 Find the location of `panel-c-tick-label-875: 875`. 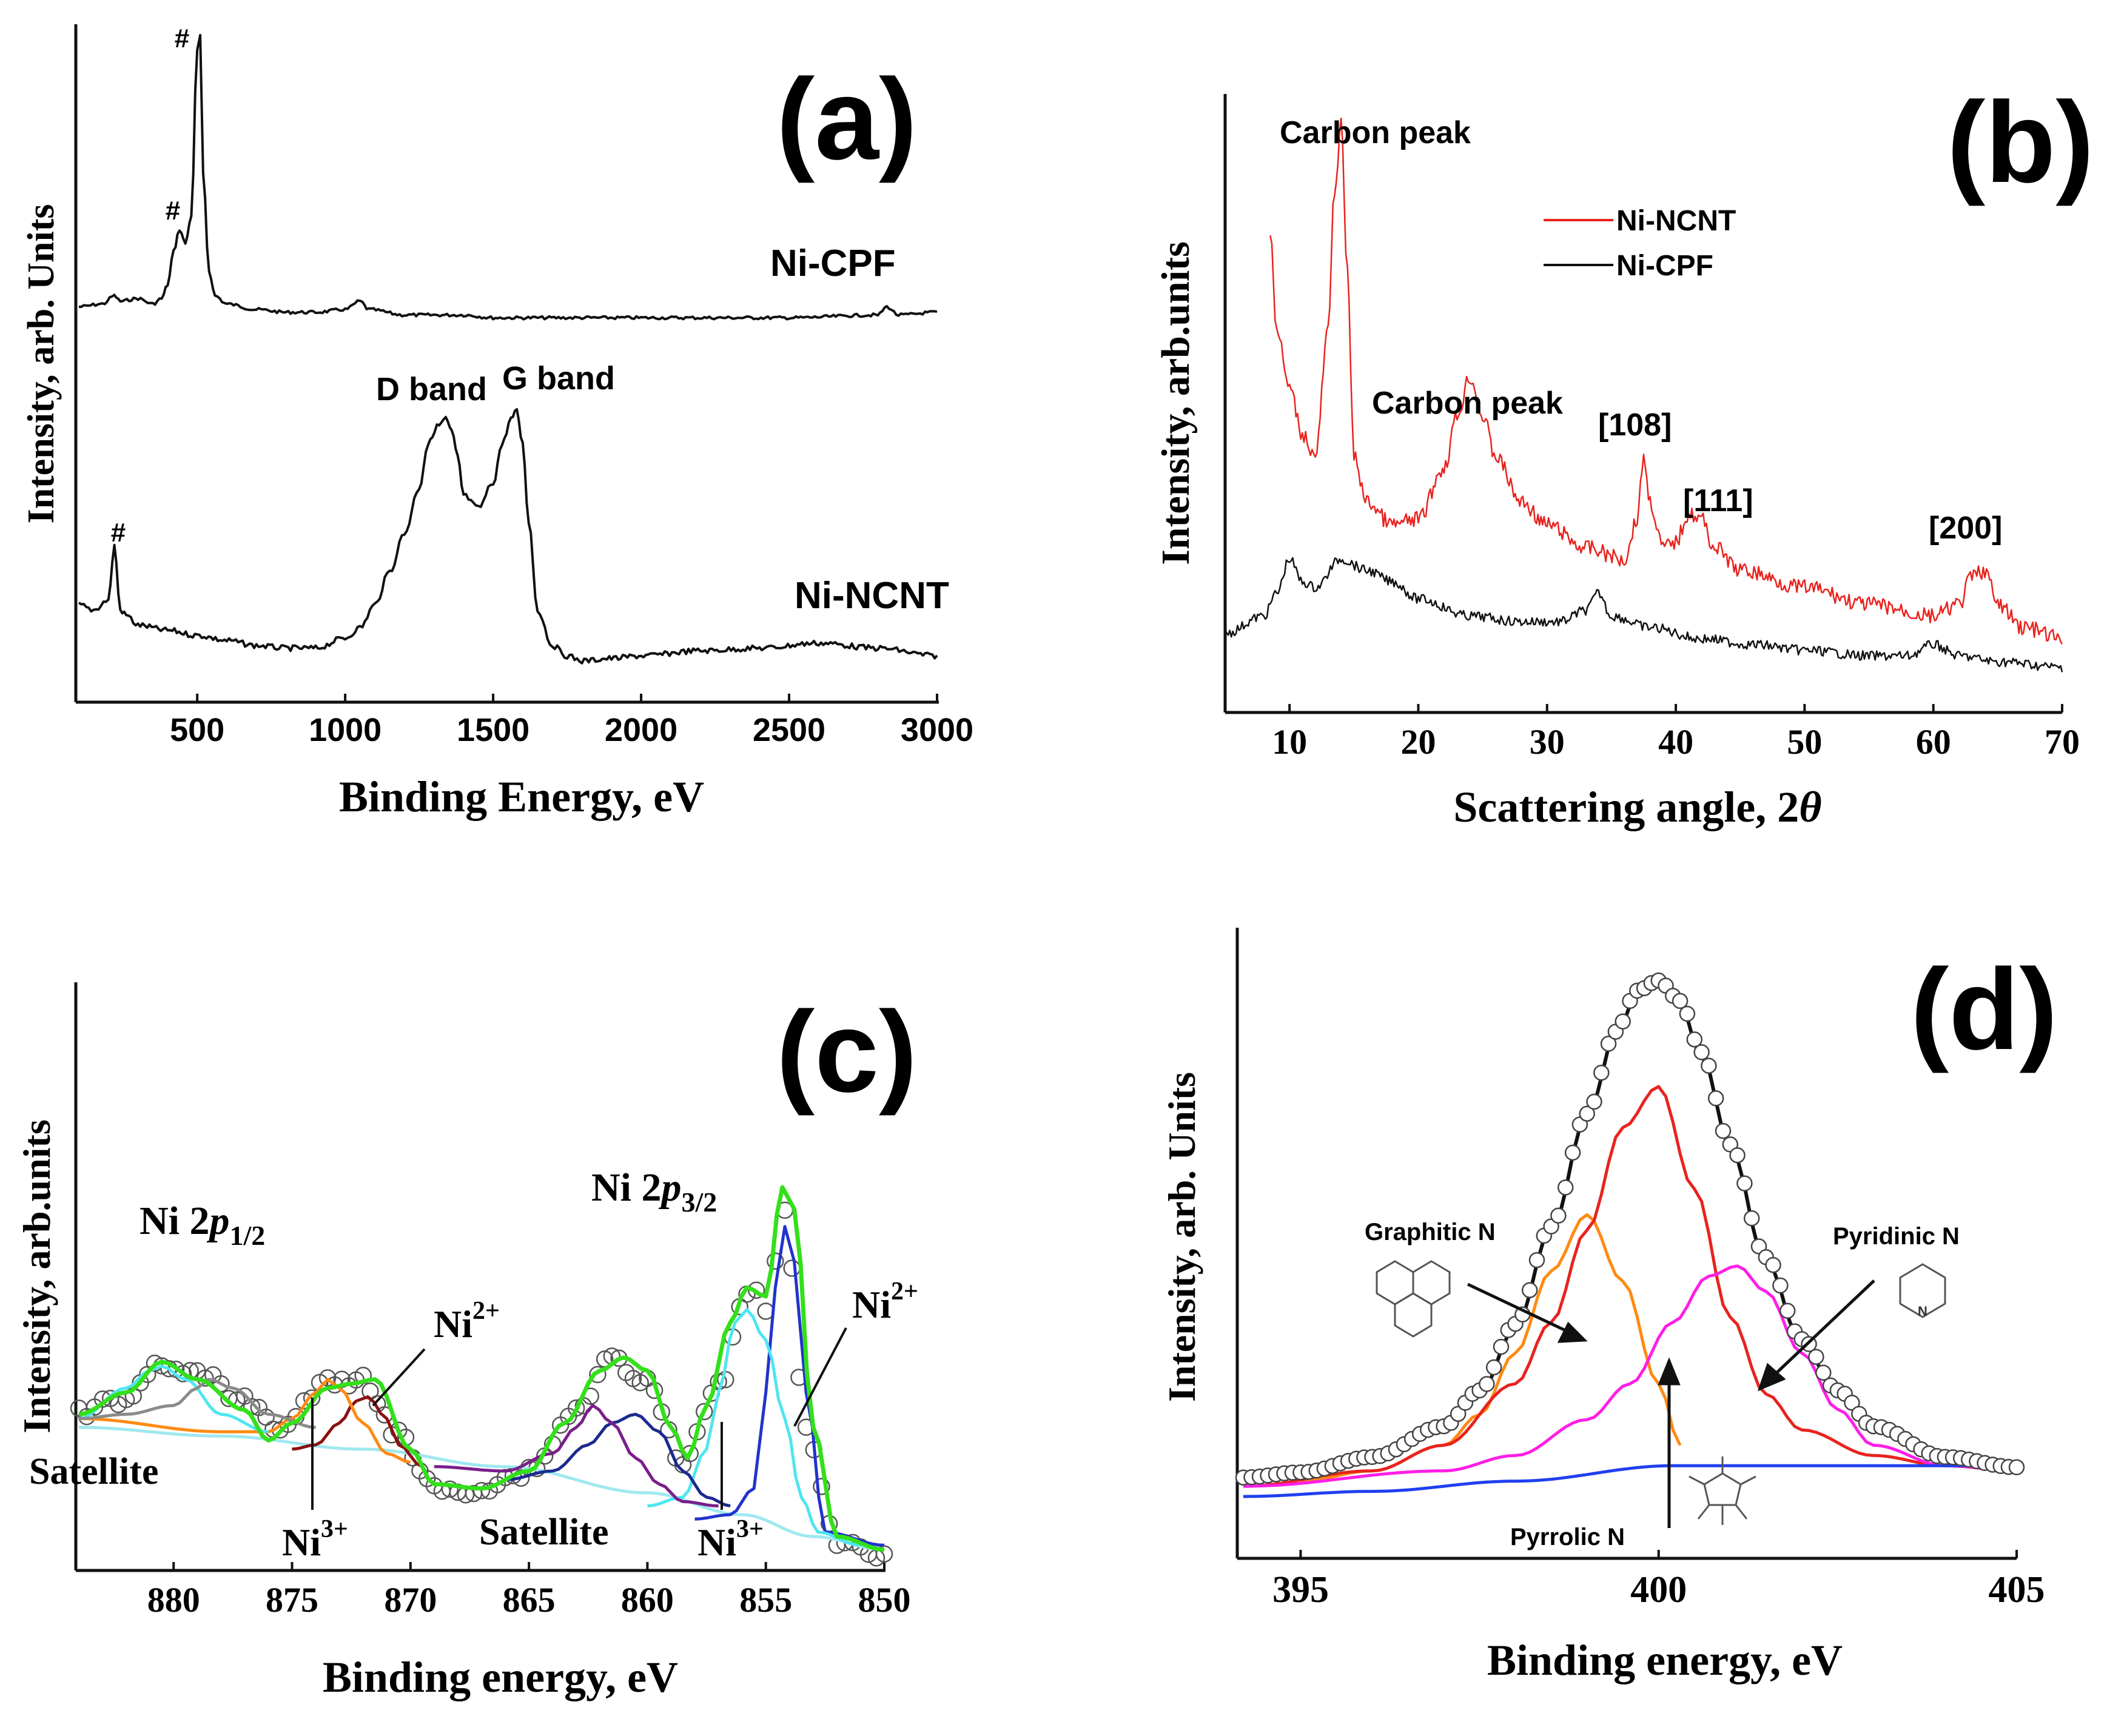

panel-c-tick-label-875: 875 is located at coordinates (292, 1600).